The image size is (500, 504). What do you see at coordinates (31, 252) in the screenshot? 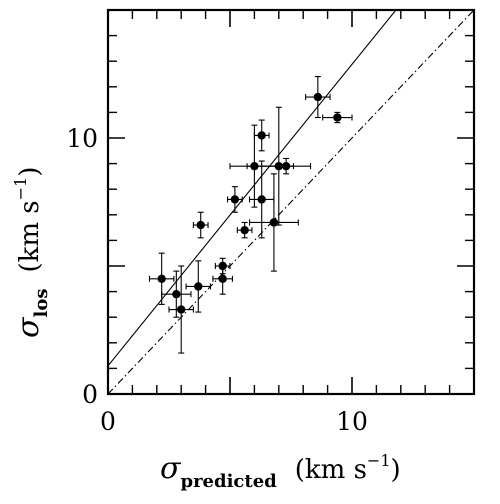
I see `y-axis-label: σlos(km s−1)` at bounding box center [31, 252].